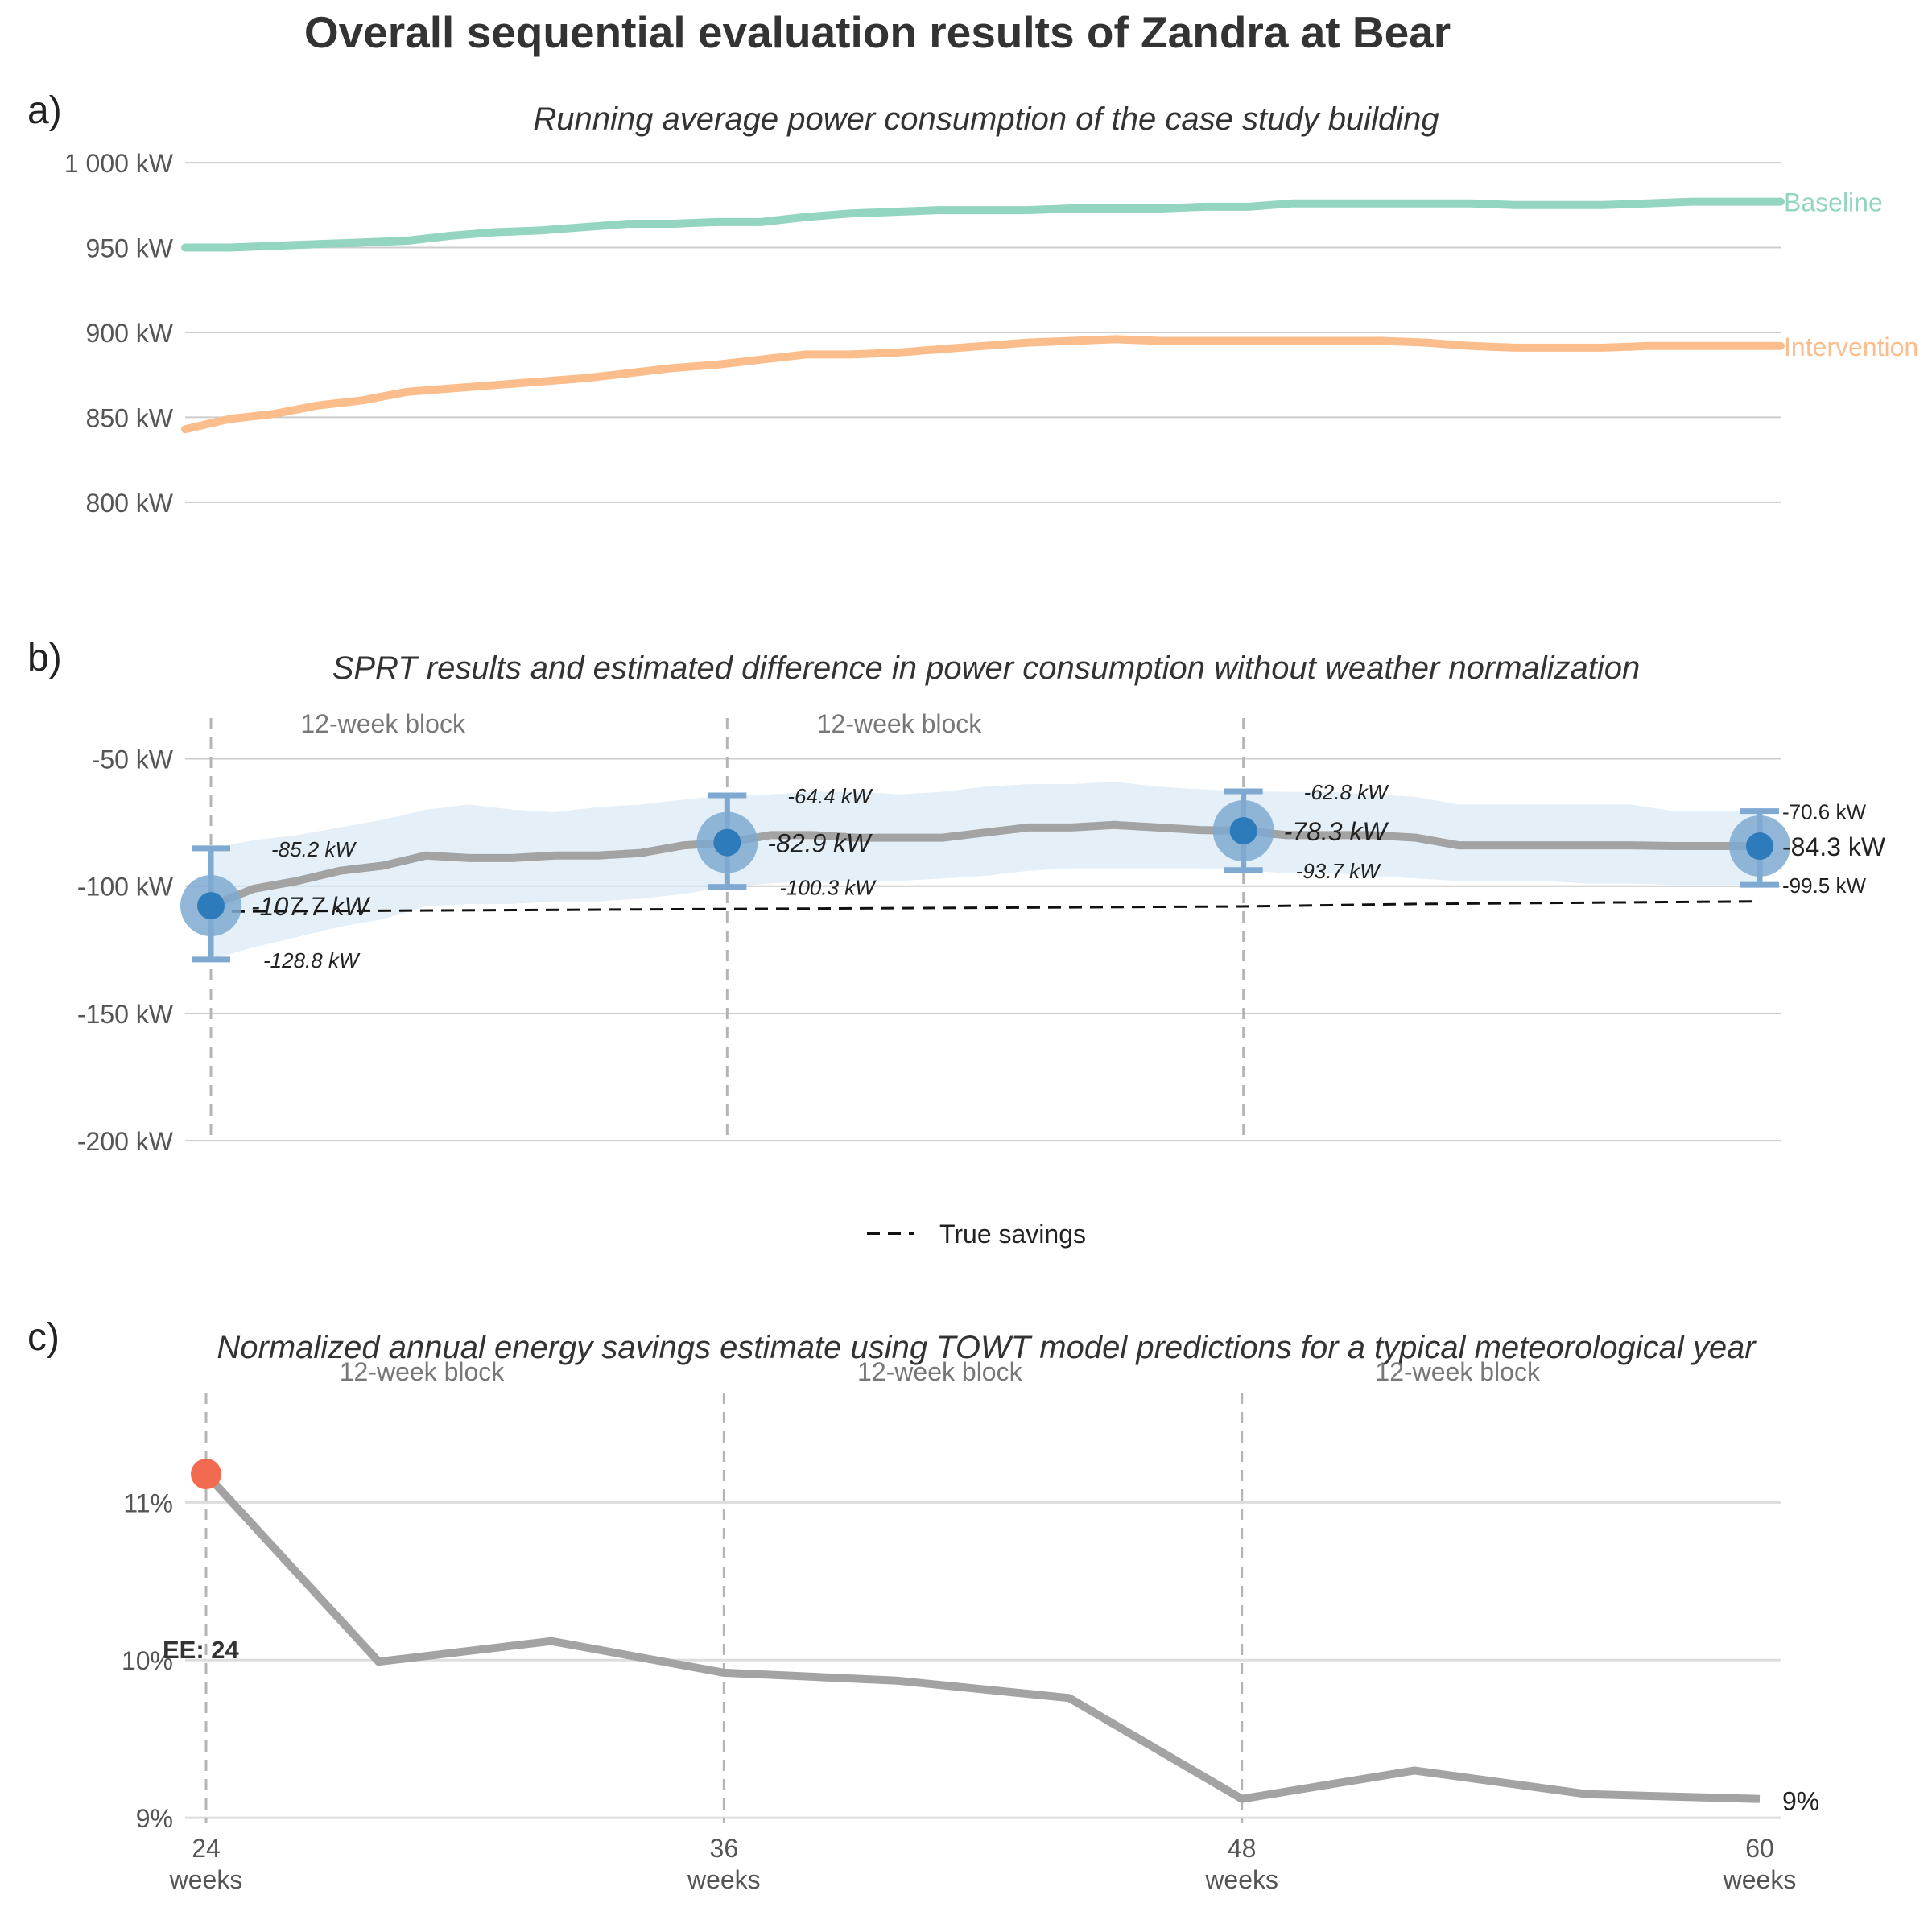 Image resolution: width=1932 pixels, height=1932 pixels. I want to click on true-savings-line, so click(985, 906).